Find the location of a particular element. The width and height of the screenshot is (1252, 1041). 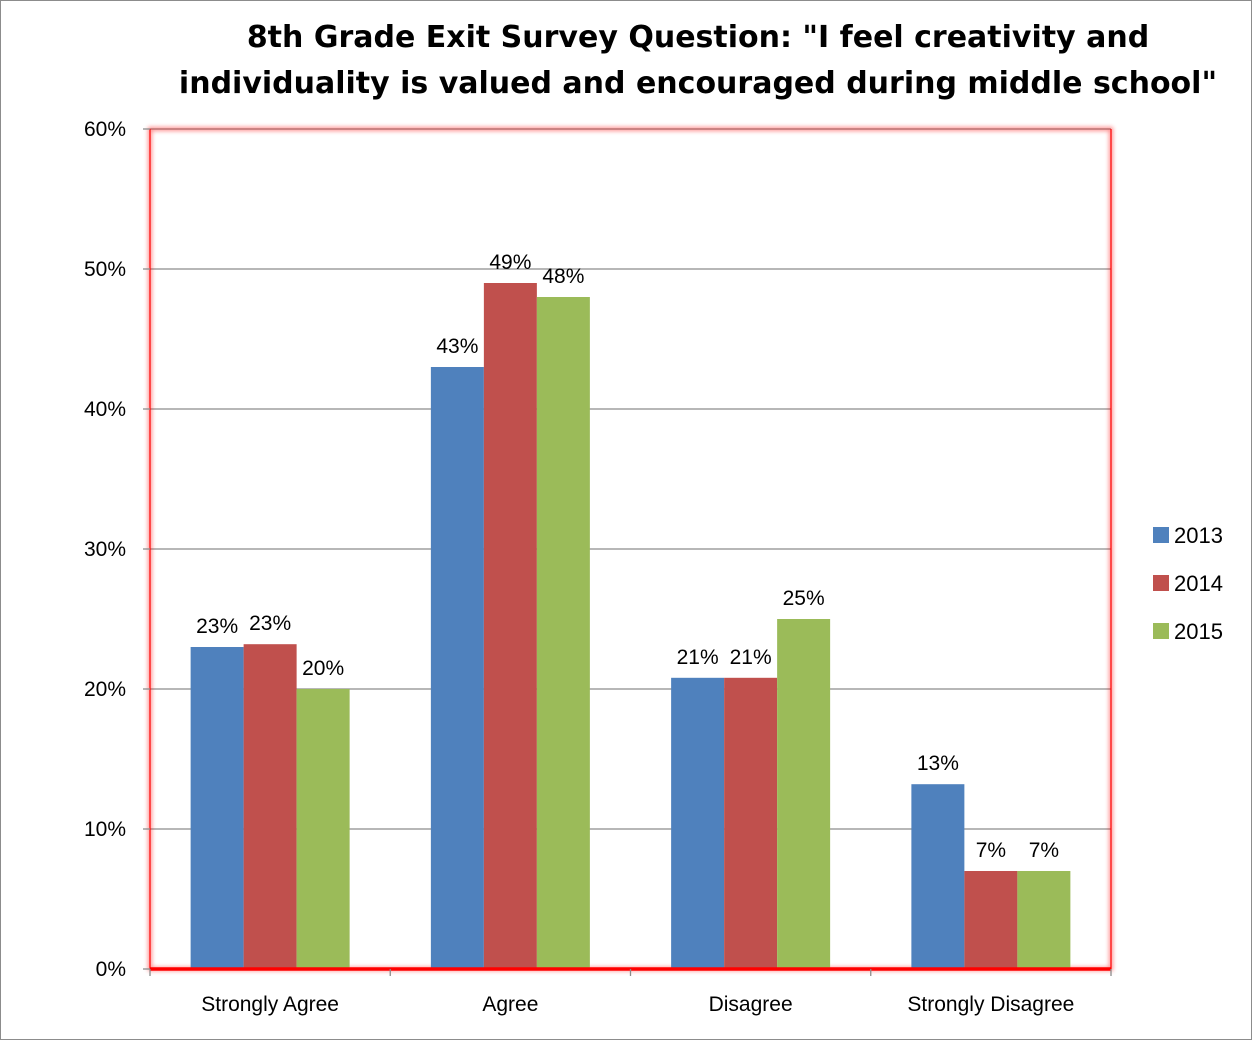

bar-2014-strongly-agree is located at coordinates (270, 806).